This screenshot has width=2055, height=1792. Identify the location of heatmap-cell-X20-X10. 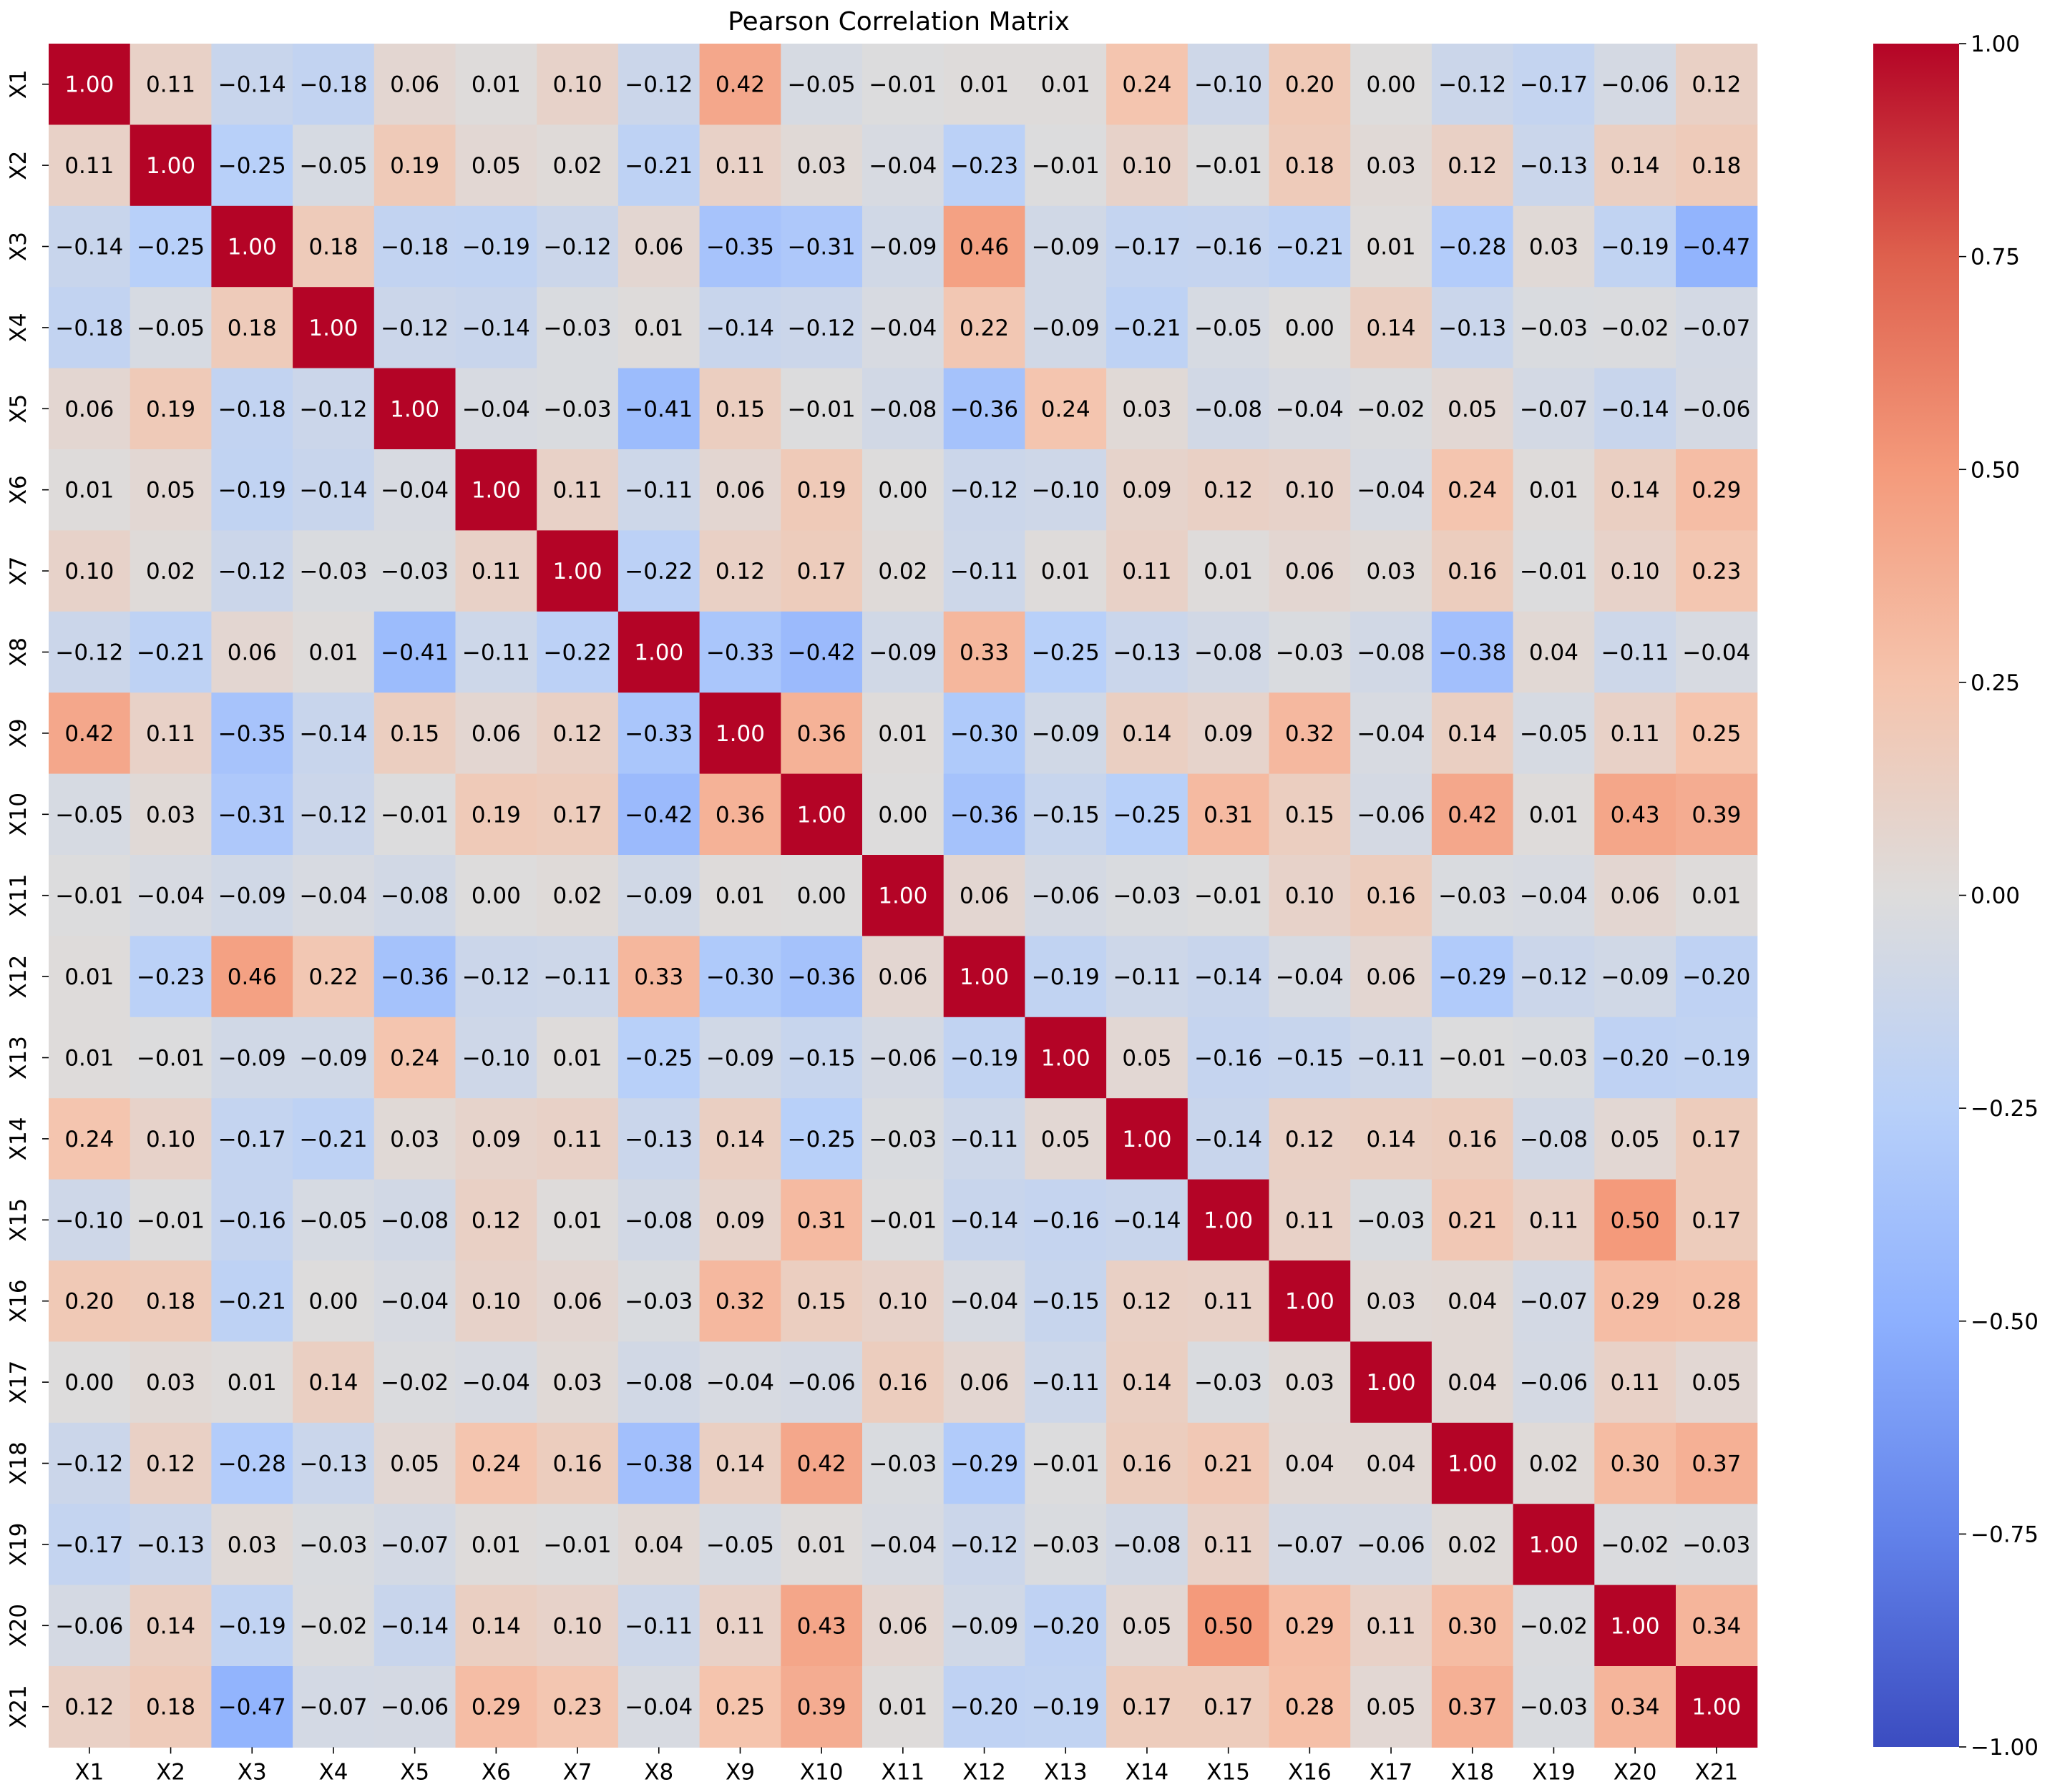
(822, 1626).